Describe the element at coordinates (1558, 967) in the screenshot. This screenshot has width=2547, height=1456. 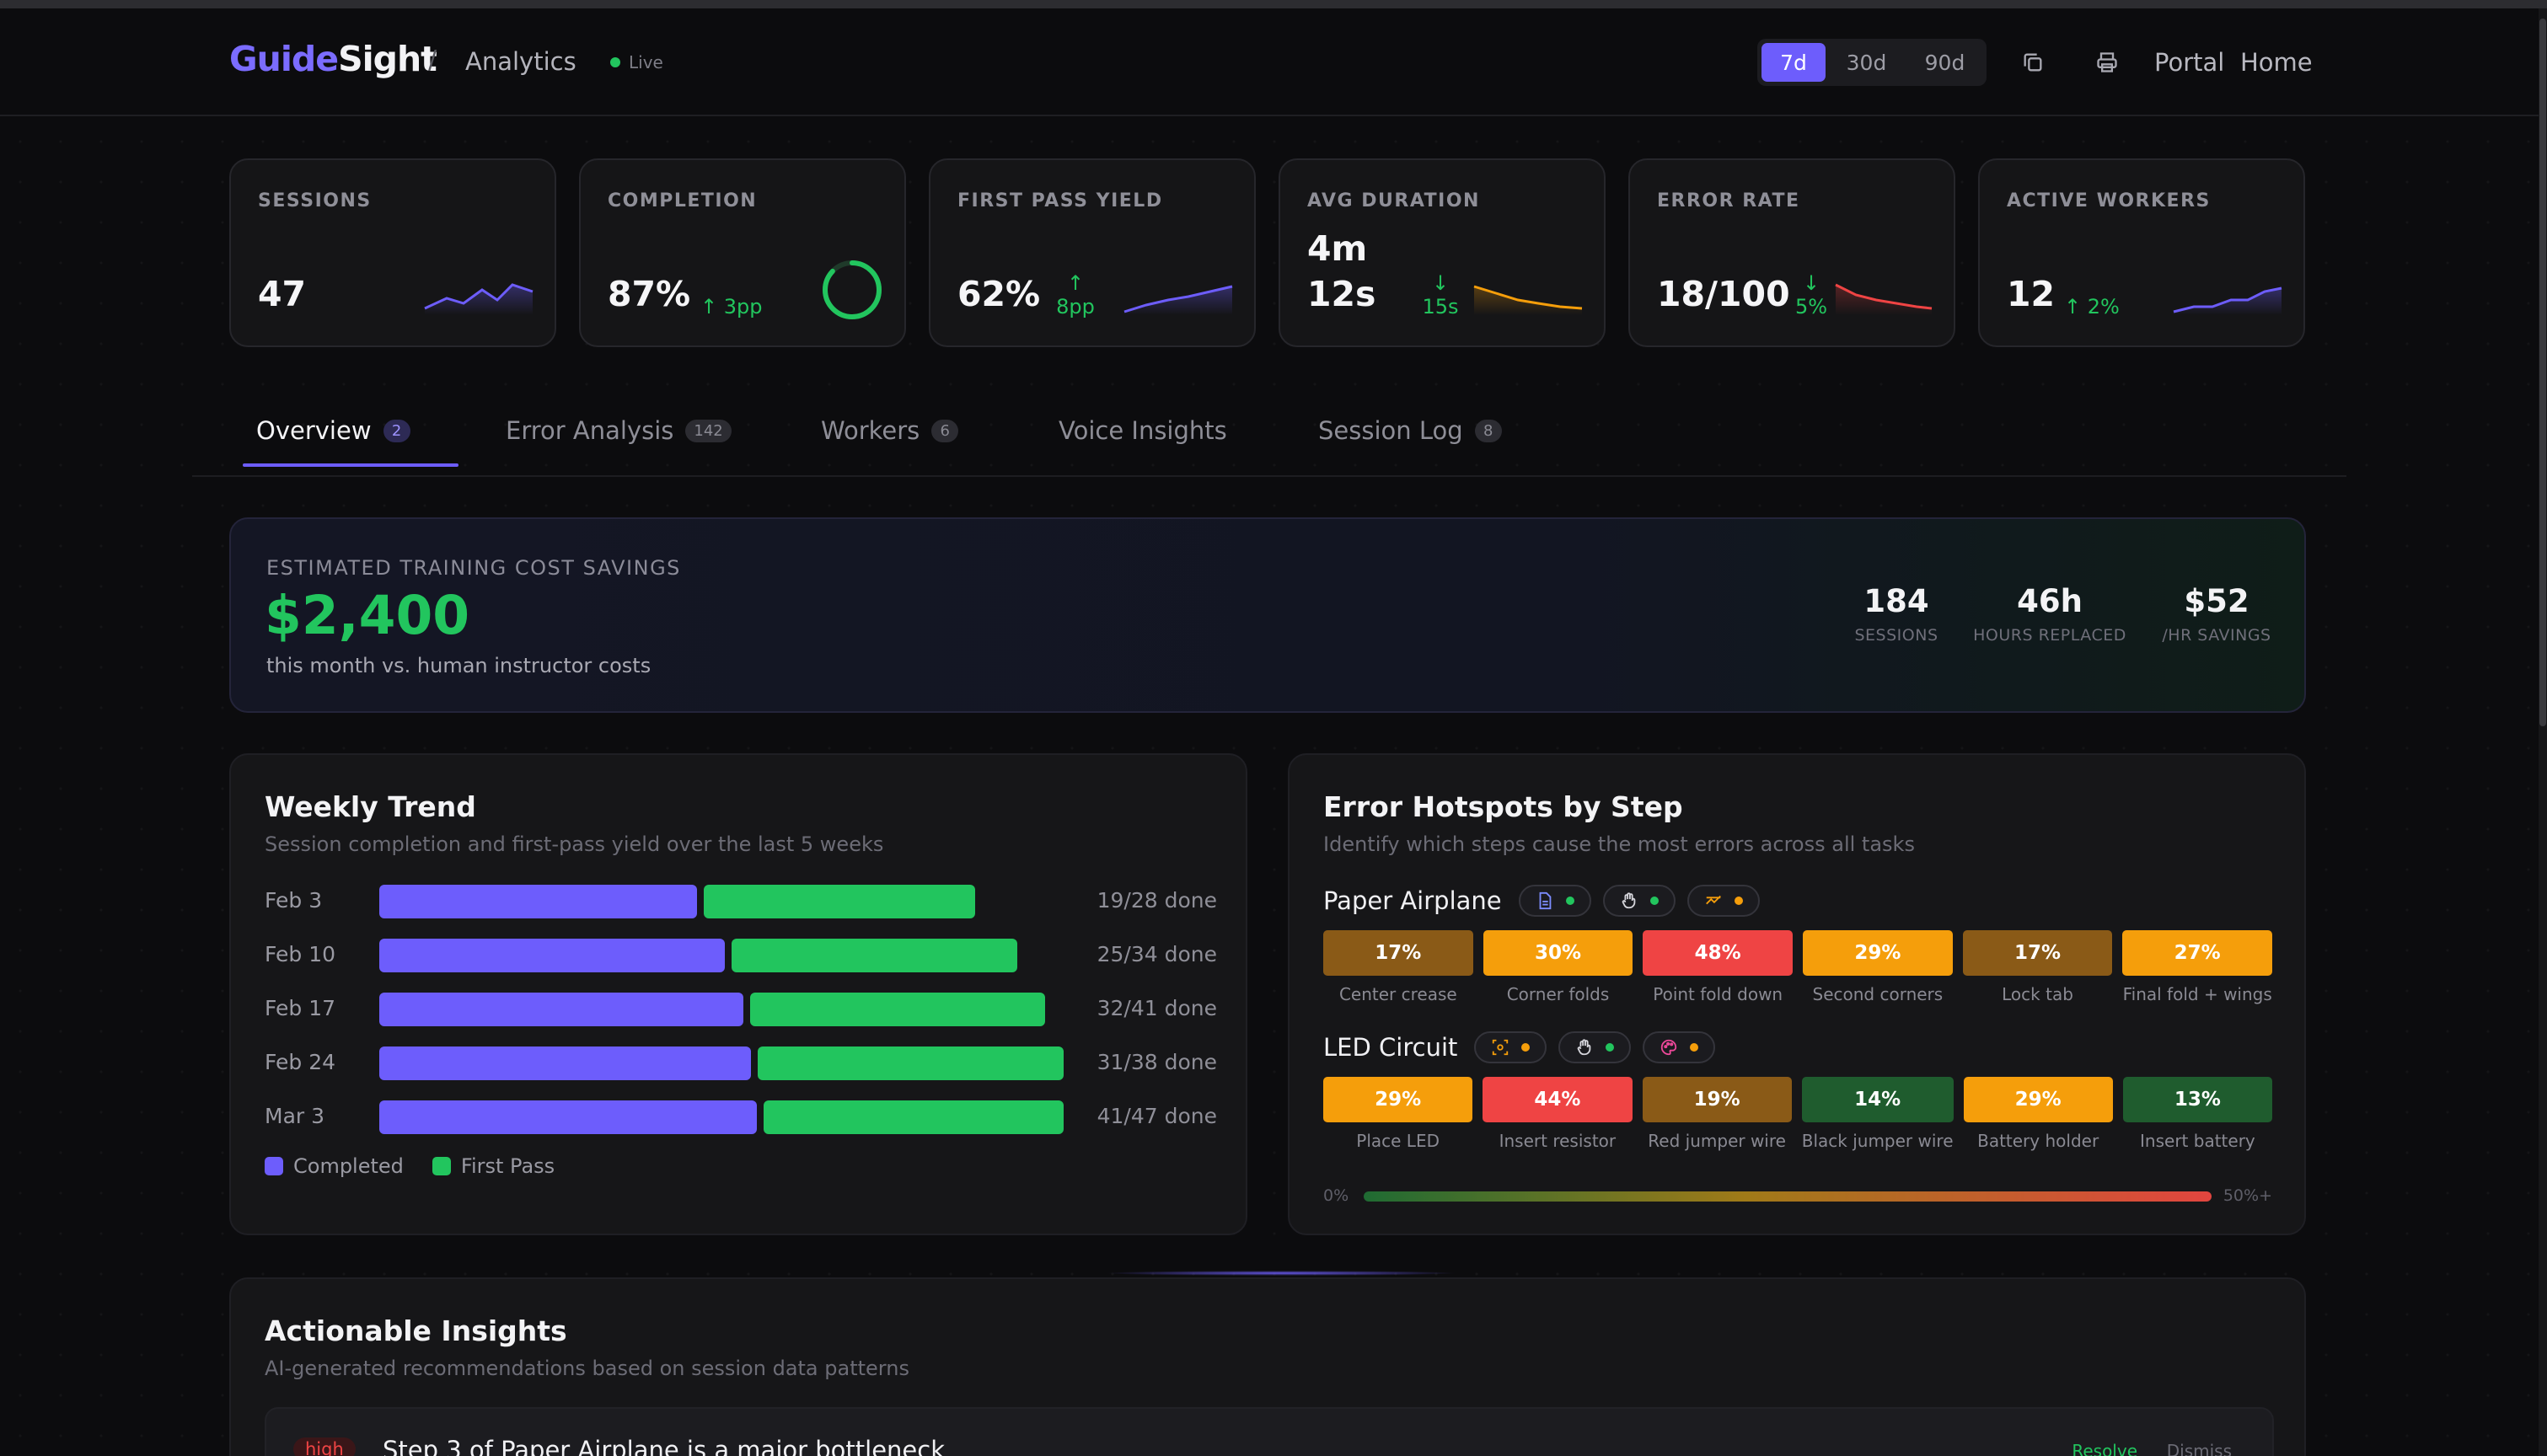
I see `step-cell: 30% Corner folds` at that location.